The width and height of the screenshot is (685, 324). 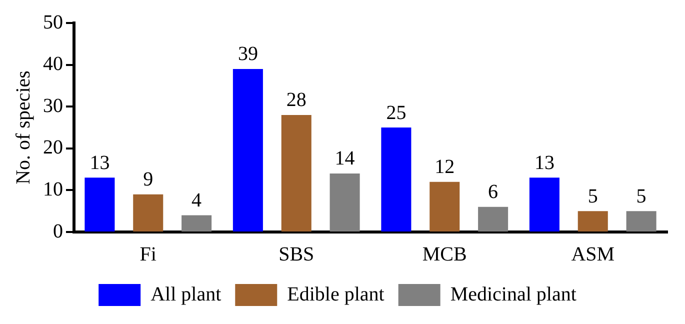 I want to click on data-label: 25, so click(x=396, y=113).